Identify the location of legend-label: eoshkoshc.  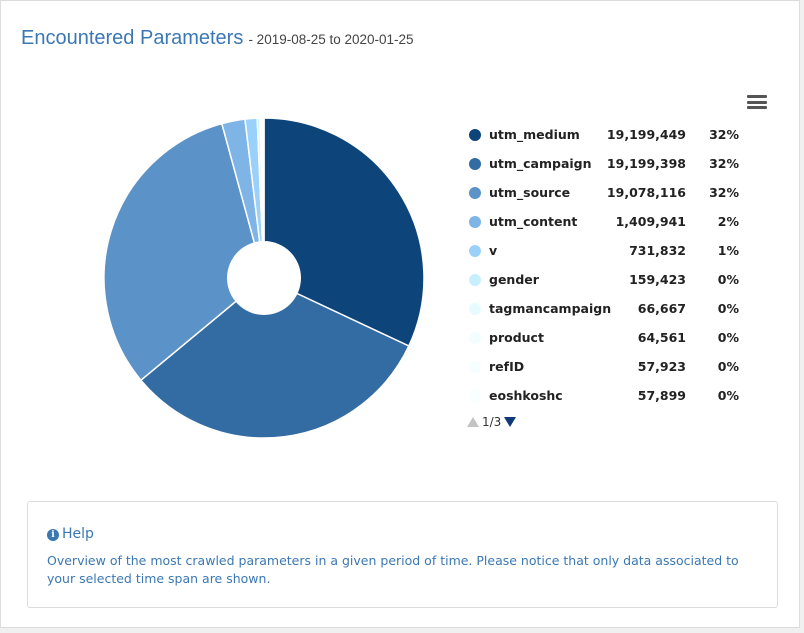
(526, 395).